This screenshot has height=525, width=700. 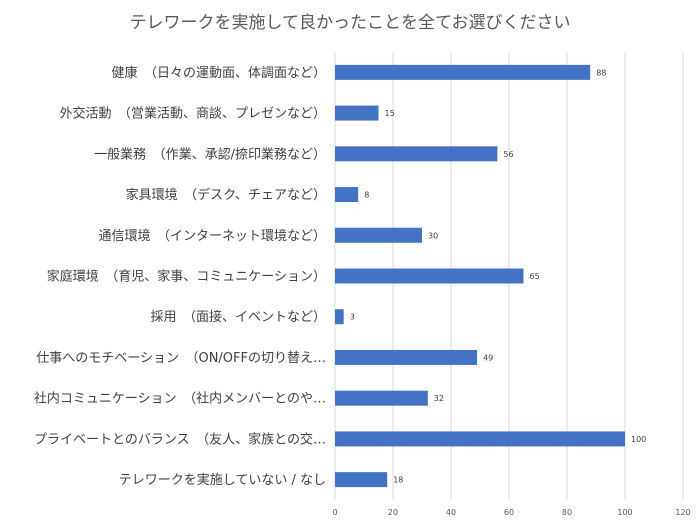 What do you see at coordinates (508, 154) in the screenshot?
I see `data-label: 56` at bounding box center [508, 154].